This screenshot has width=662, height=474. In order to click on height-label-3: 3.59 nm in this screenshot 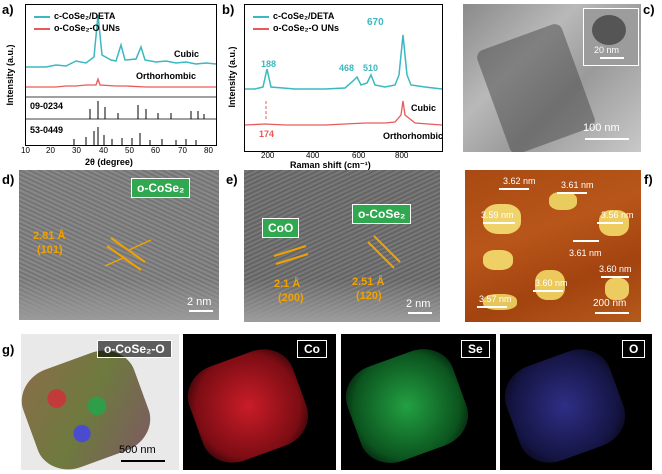, I will do `click(497, 215)`.